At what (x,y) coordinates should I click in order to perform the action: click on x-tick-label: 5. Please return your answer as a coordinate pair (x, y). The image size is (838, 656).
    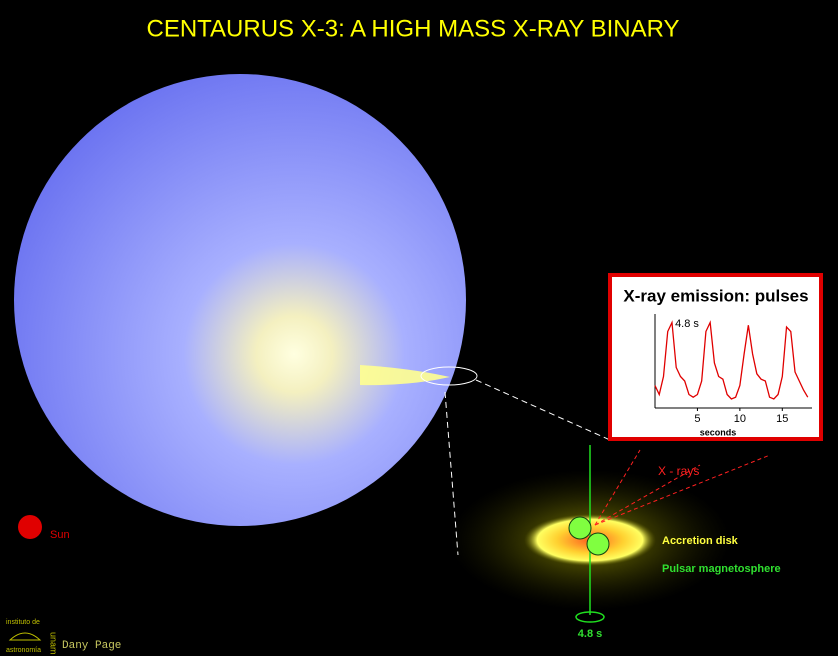
    Looking at the image, I should click on (697, 419).